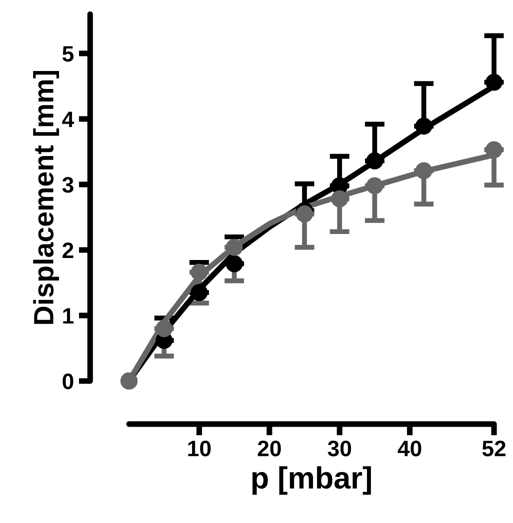 The image size is (513, 523). I want to click on x-tick-label: 30, so click(340, 448).